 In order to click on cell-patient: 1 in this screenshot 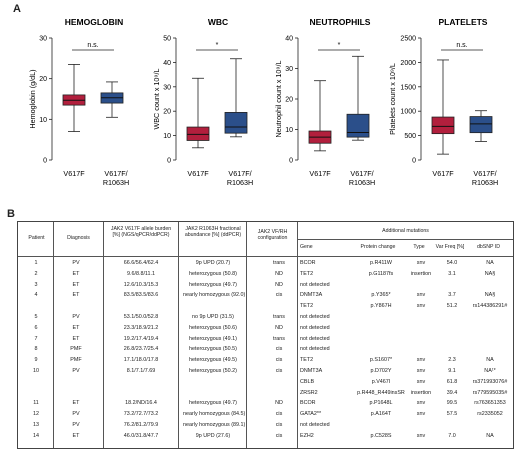, I will do `click(36, 263)`.